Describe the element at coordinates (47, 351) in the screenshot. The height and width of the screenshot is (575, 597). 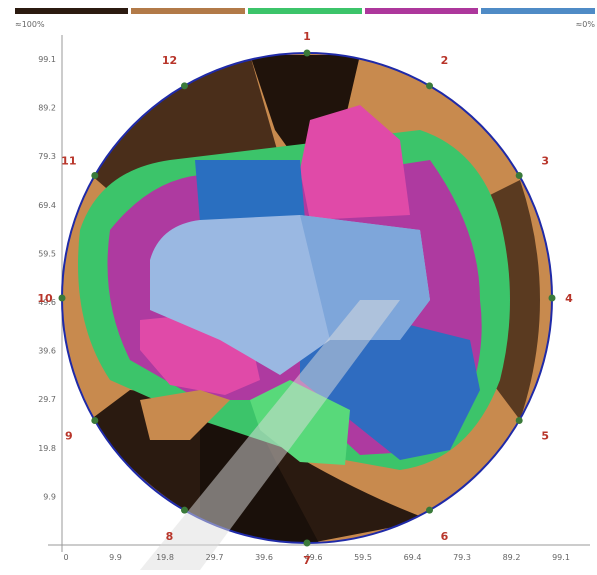
I see `y-tick-label: 39.6` at that location.